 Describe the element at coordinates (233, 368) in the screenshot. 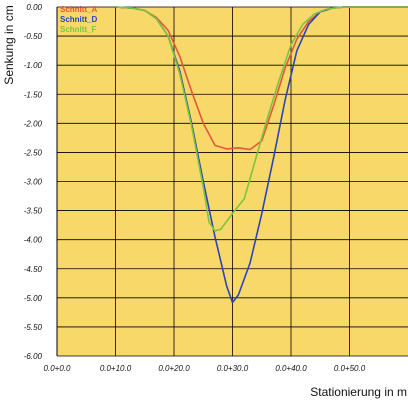

I see `x-tick-label: 0.0+30.0` at that location.